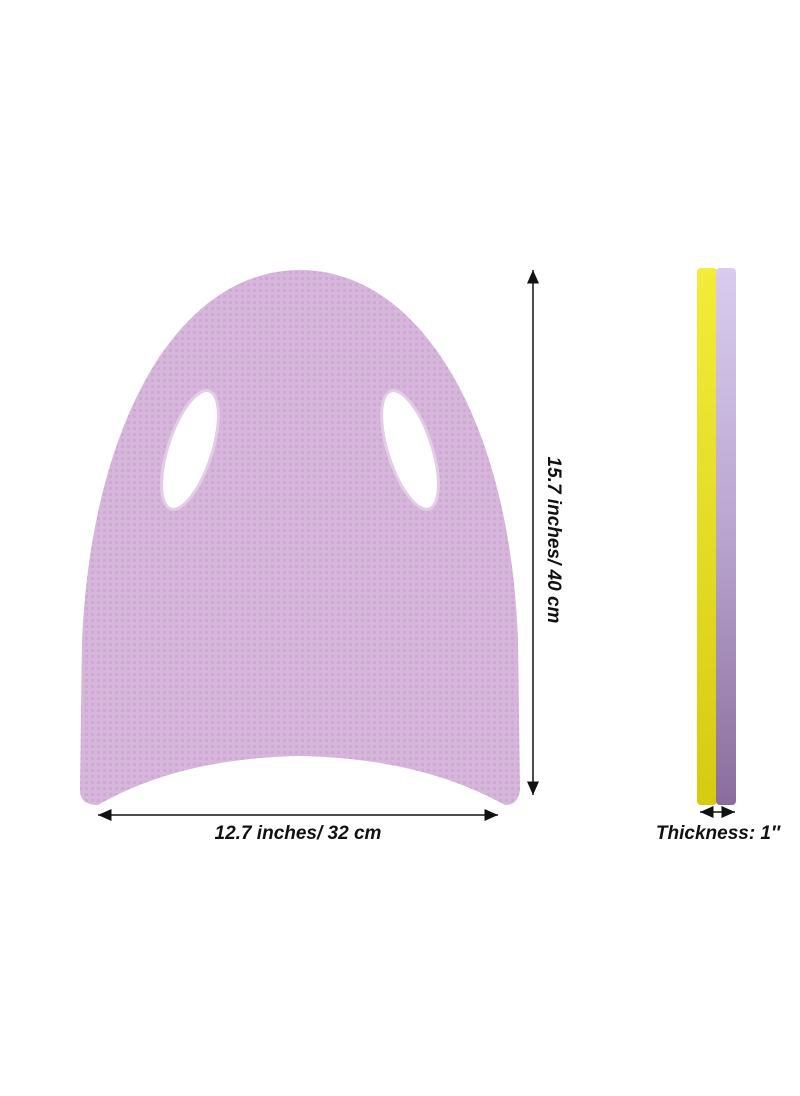 The image size is (800, 1096). What do you see at coordinates (298, 833) in the screenshot?
I see `width-label: 12.7 inches/ 32 cm` at bounding box center [298, 833].